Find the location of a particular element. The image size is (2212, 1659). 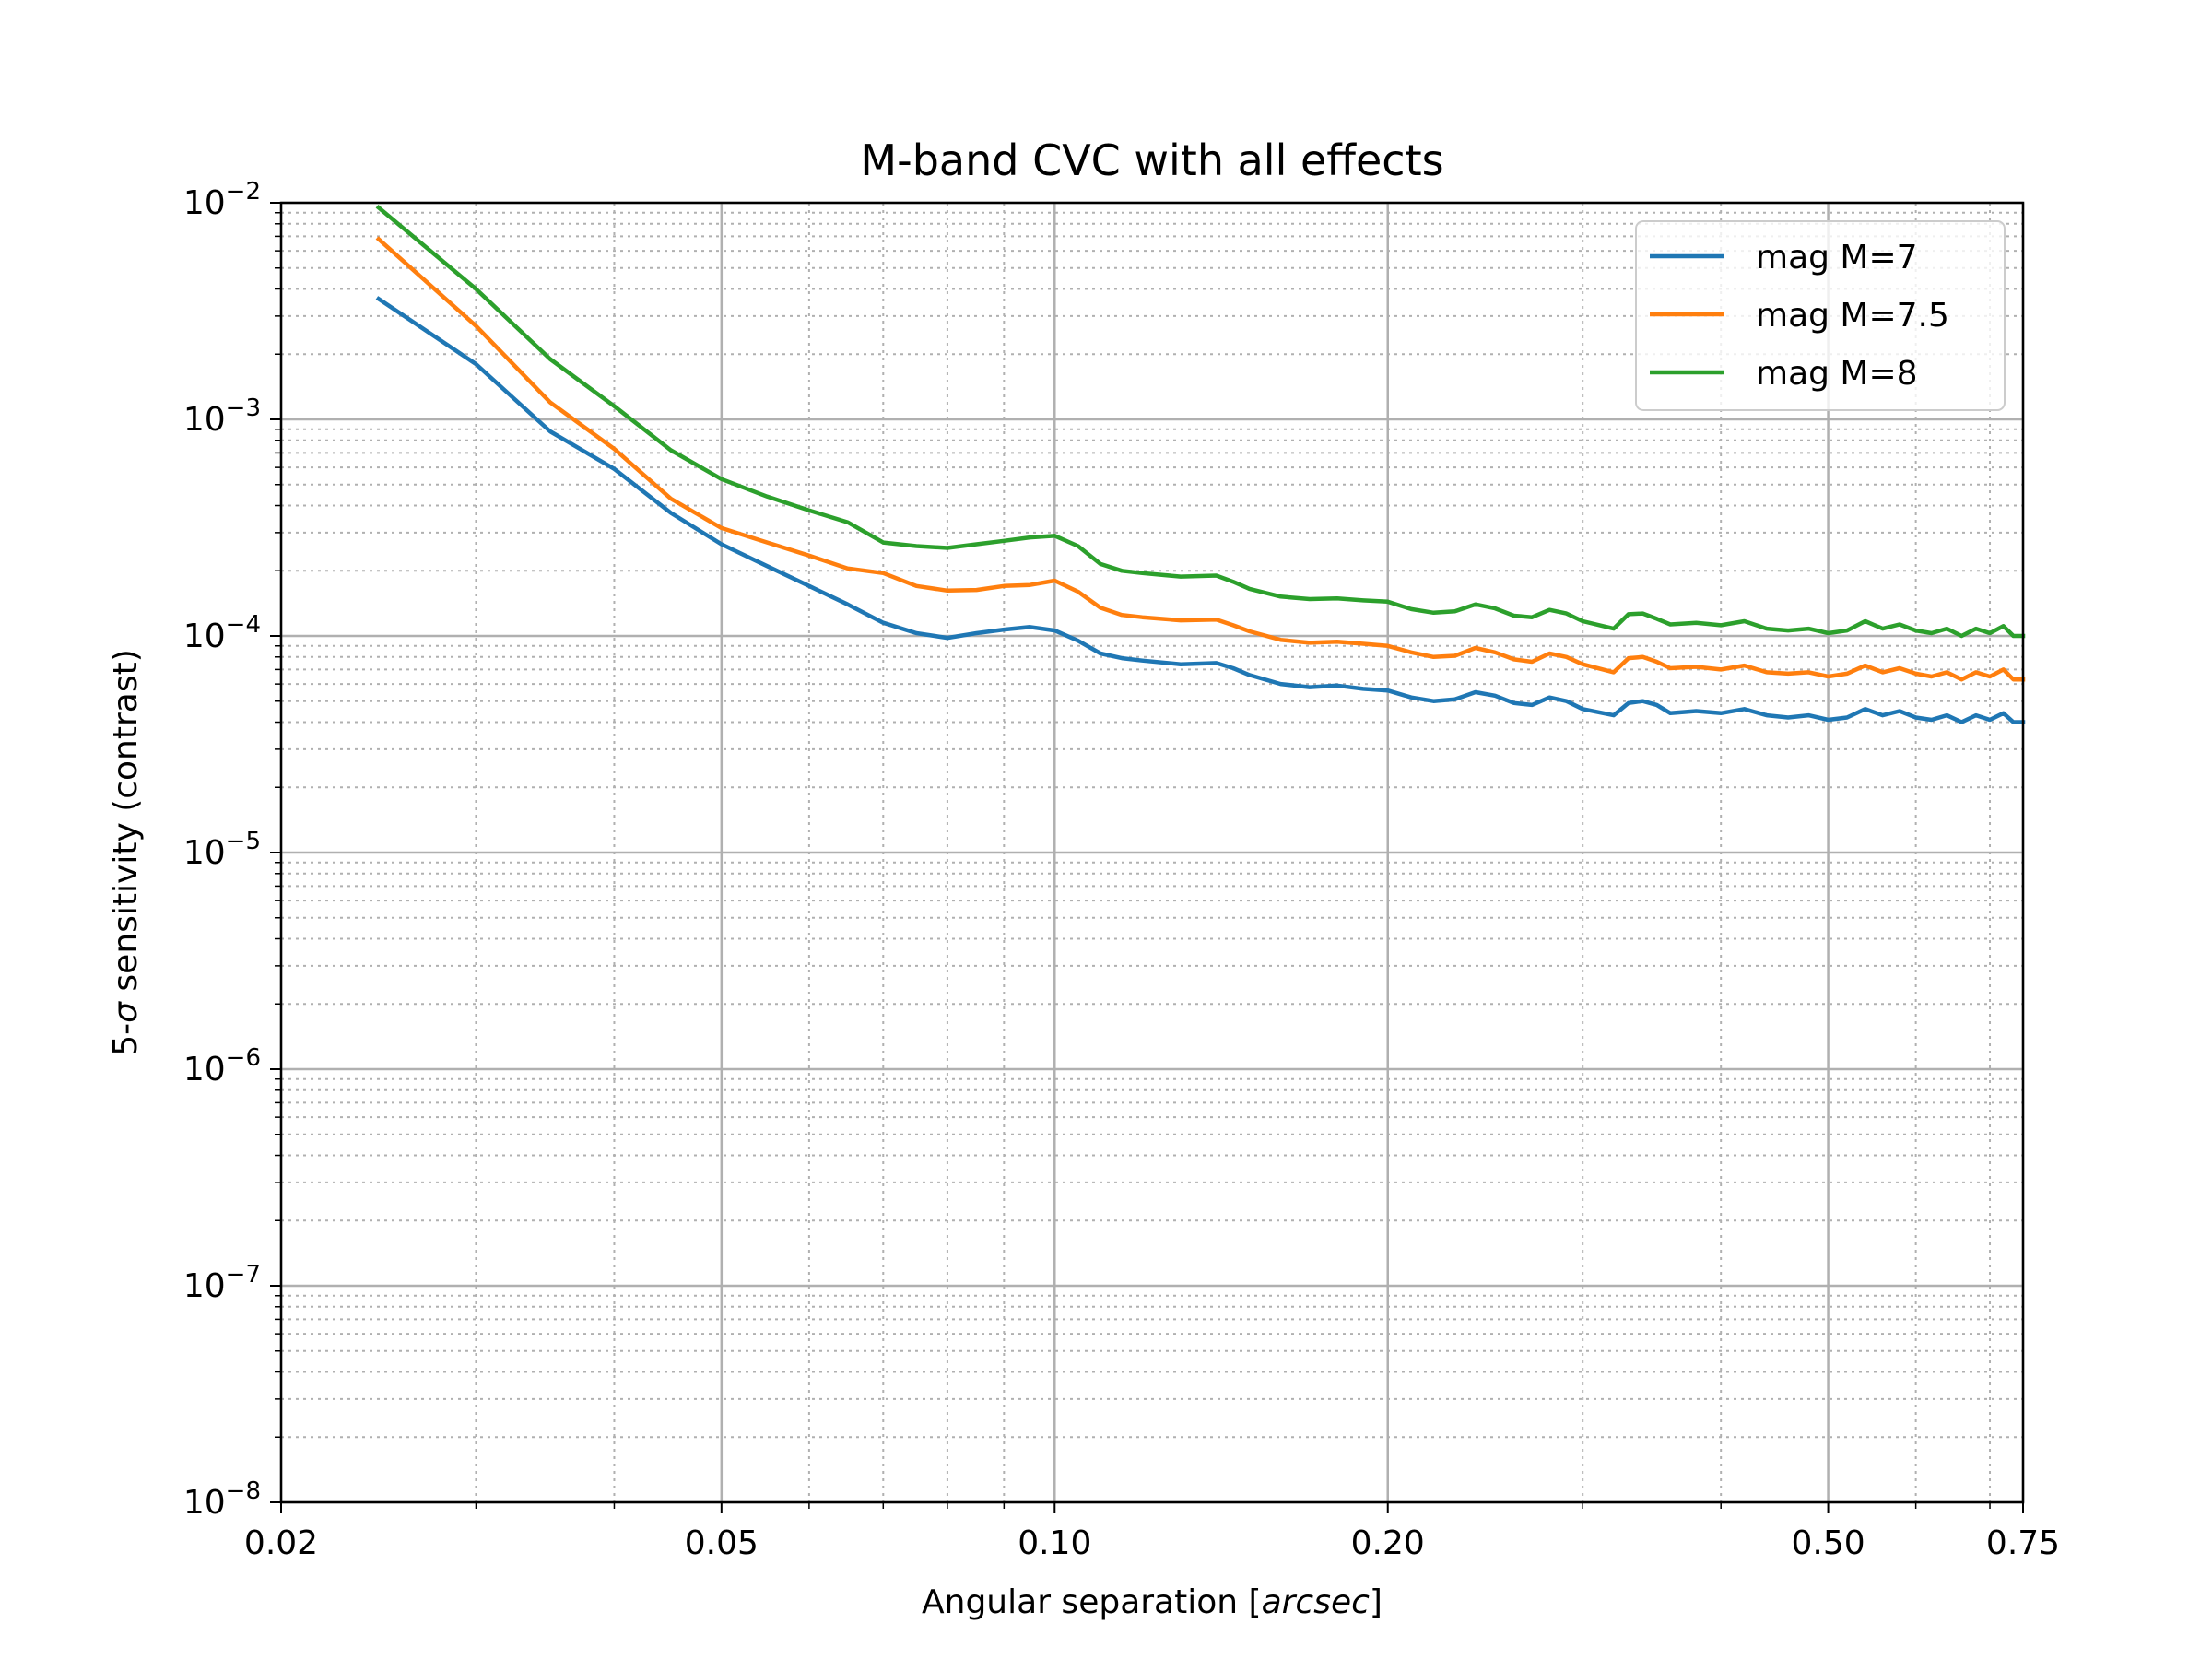

x-tick-label: 0.05 is located at coordinates (722, 1543).